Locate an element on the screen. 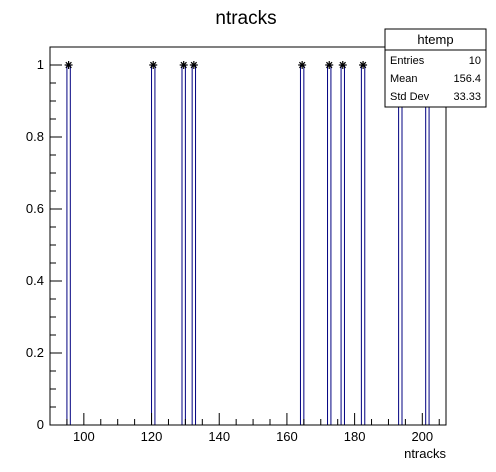  data-markers is located at coordinates (248, 65).